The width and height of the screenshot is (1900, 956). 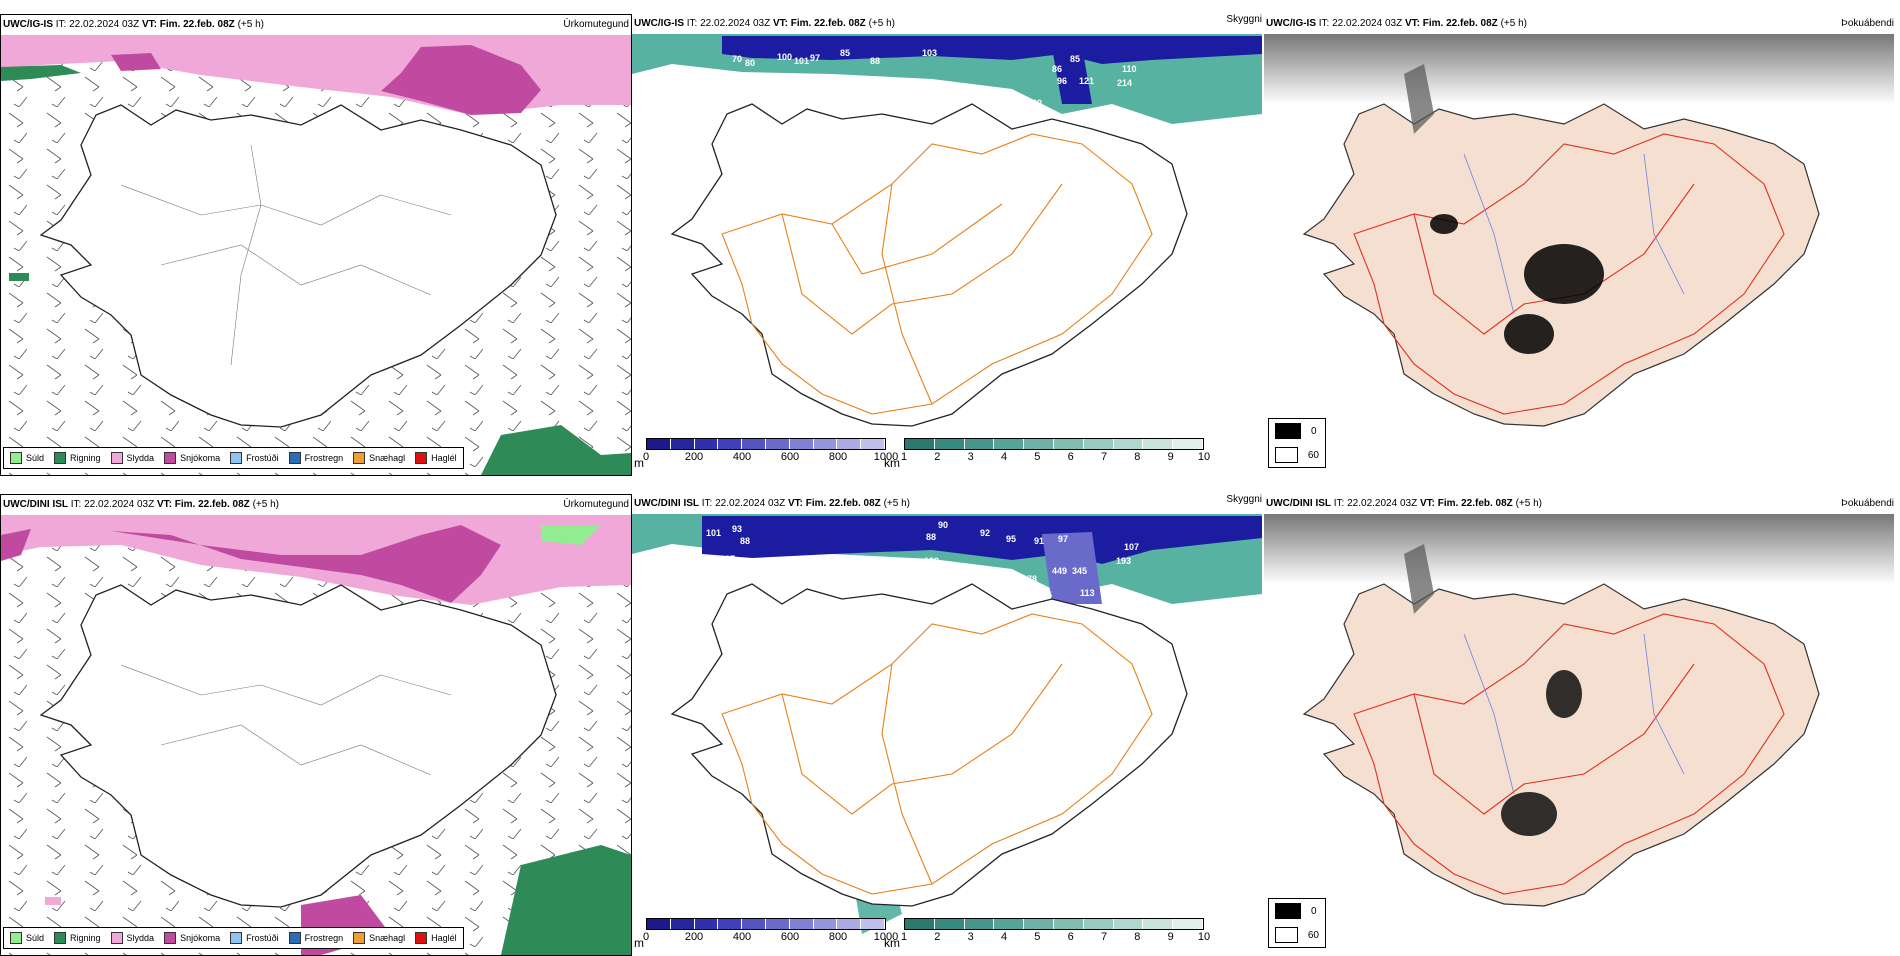 What do you see at coordinates (1034, 103) in the screenshot?
I see `svg-text: 160` at bounding box center [1034, 103].